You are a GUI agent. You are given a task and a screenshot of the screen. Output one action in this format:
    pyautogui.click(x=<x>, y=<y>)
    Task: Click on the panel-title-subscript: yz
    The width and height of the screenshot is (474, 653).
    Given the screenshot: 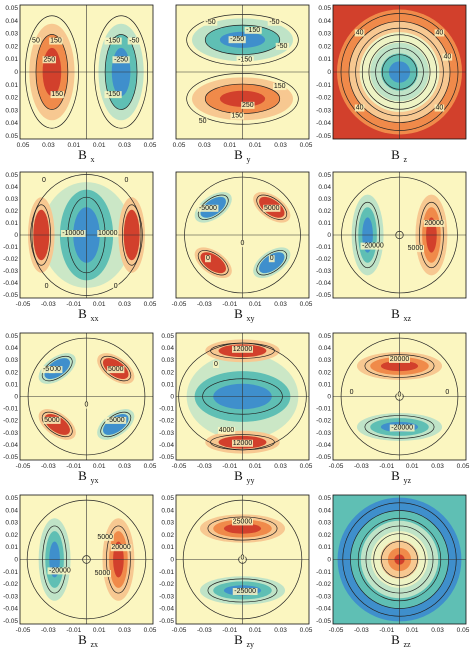 What is the action you would take?
    pyautogui.click(x=408, y=480)
    